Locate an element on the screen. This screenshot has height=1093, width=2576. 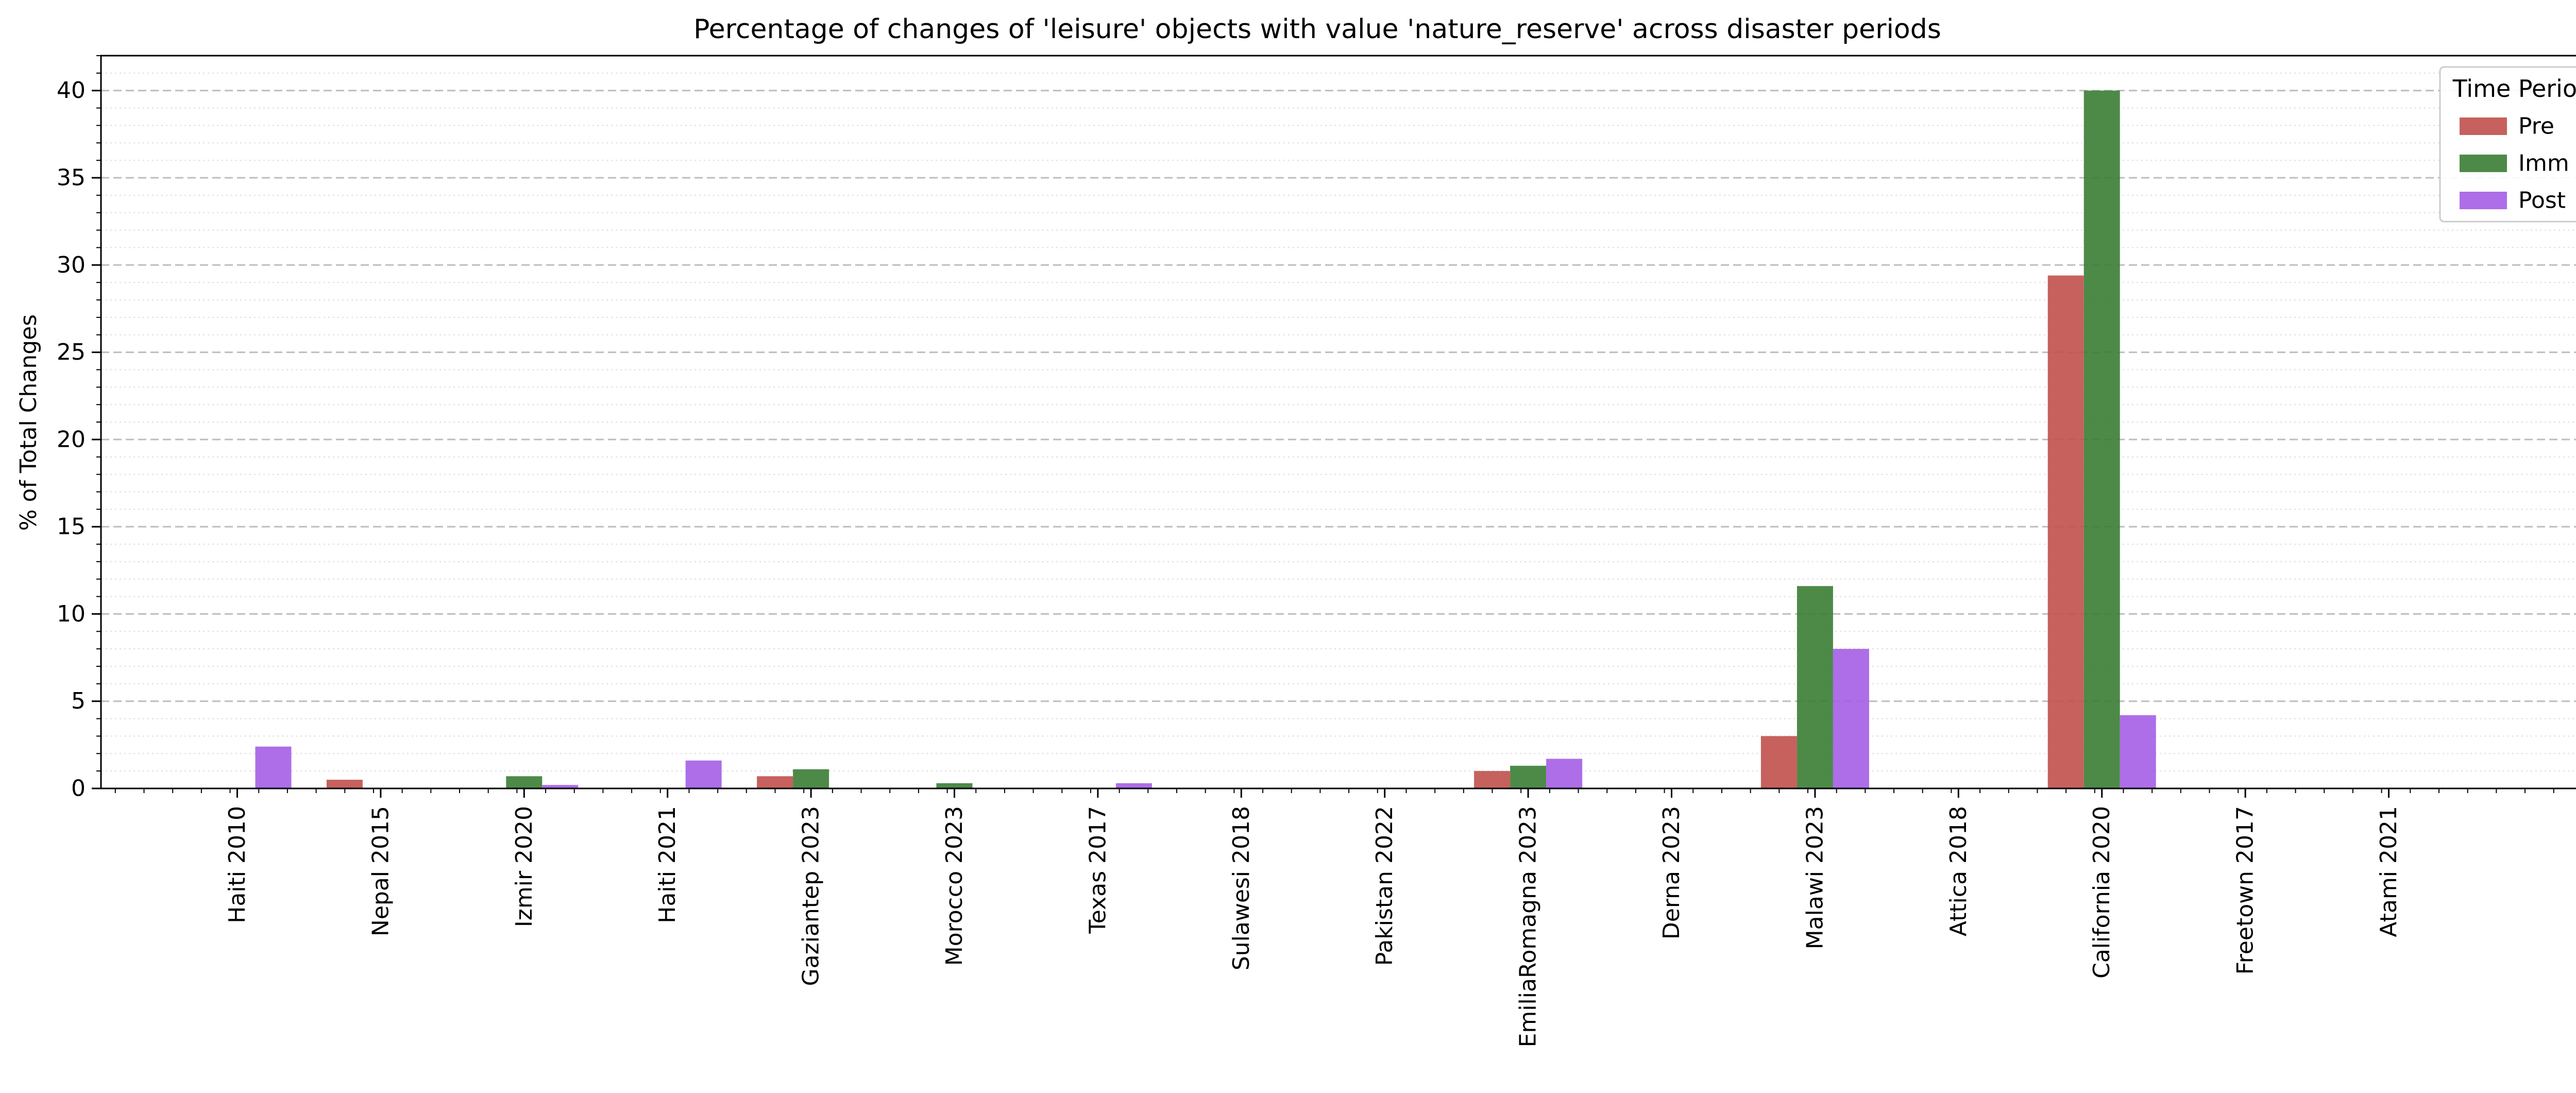
x-tick-label: Atami 2021 is located at coordinates (2389, 871).